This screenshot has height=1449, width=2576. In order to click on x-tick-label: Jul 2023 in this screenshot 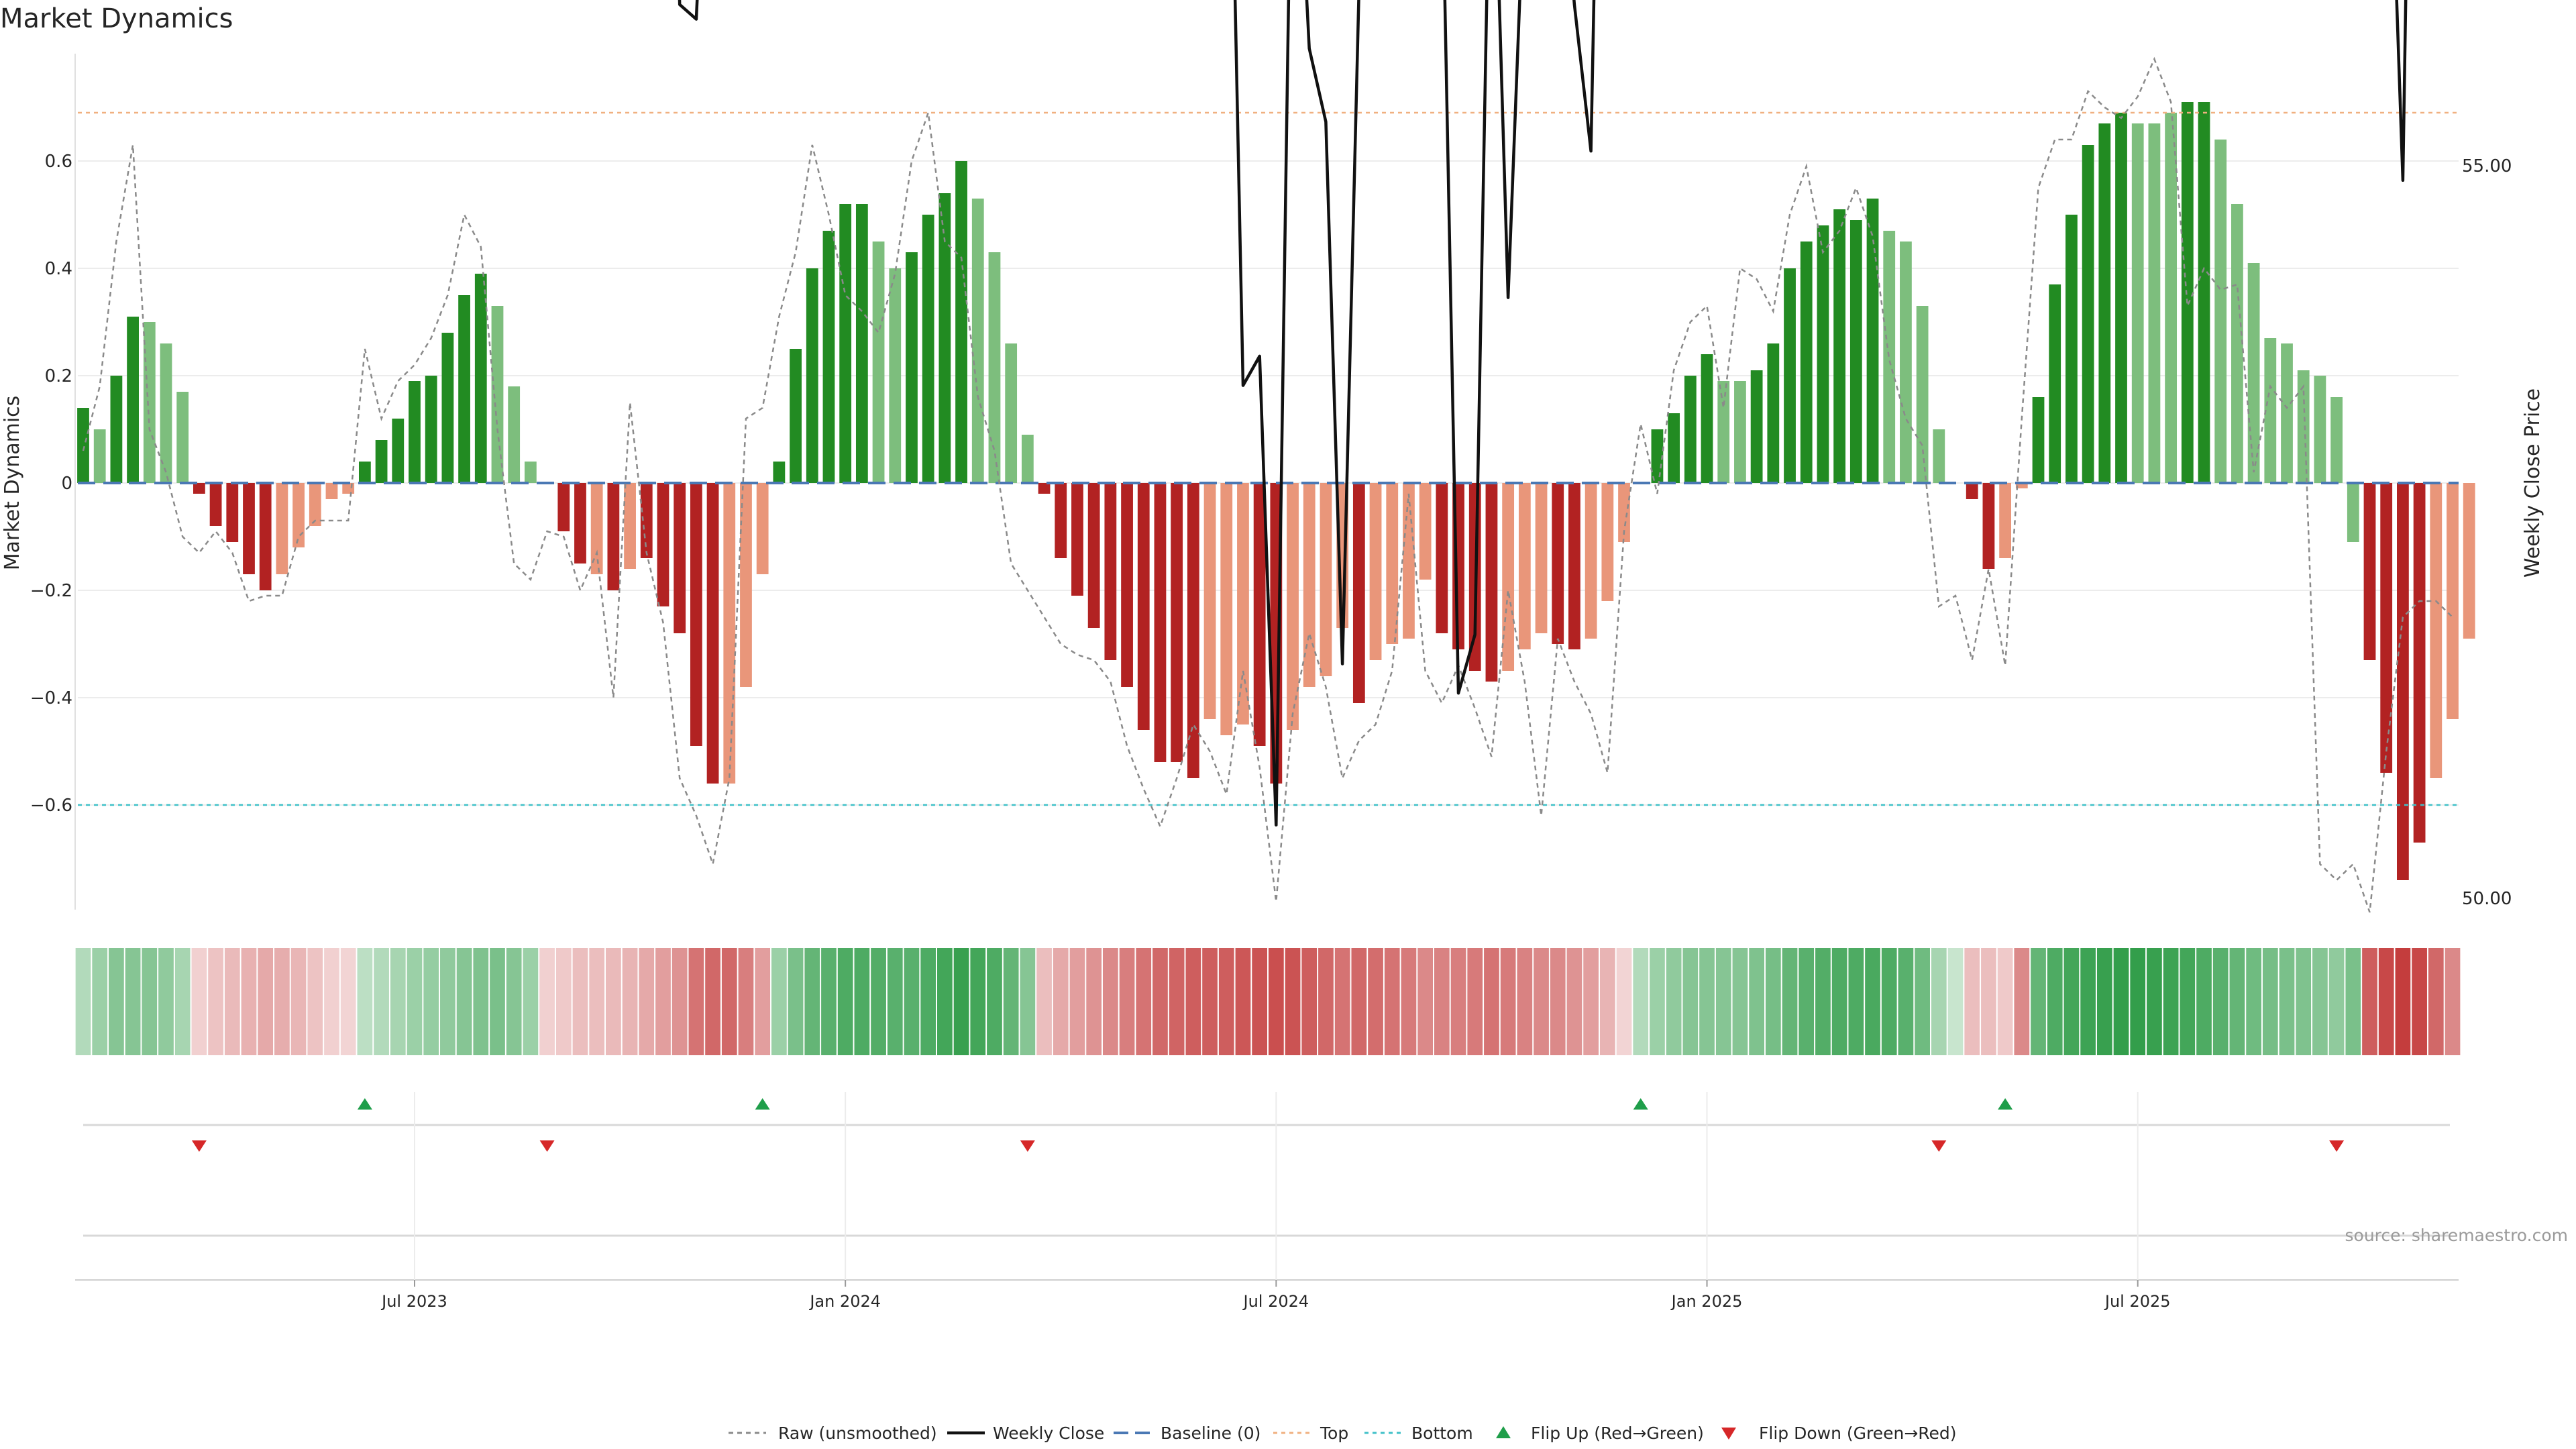, I will do `click(413, 1301)`.